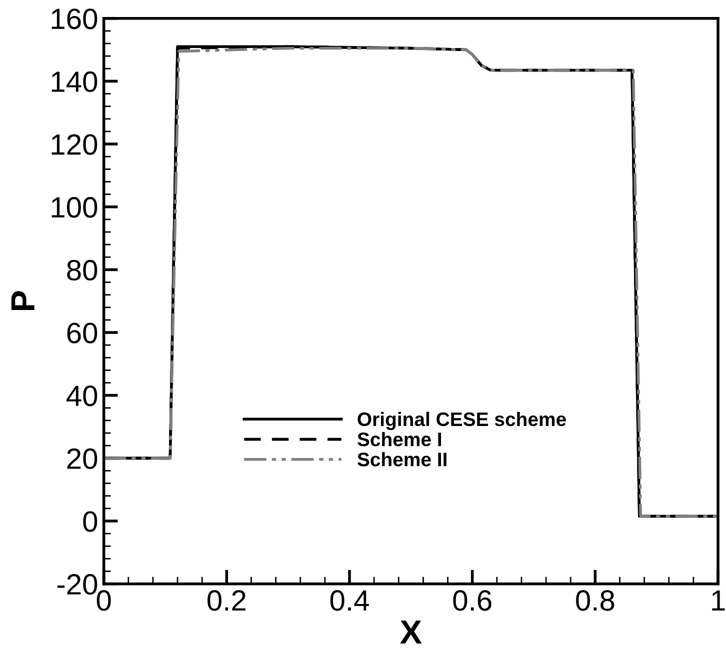 The image size is (726, 656). I want to click on x-tick-label: 0.2, so click(227, 600).